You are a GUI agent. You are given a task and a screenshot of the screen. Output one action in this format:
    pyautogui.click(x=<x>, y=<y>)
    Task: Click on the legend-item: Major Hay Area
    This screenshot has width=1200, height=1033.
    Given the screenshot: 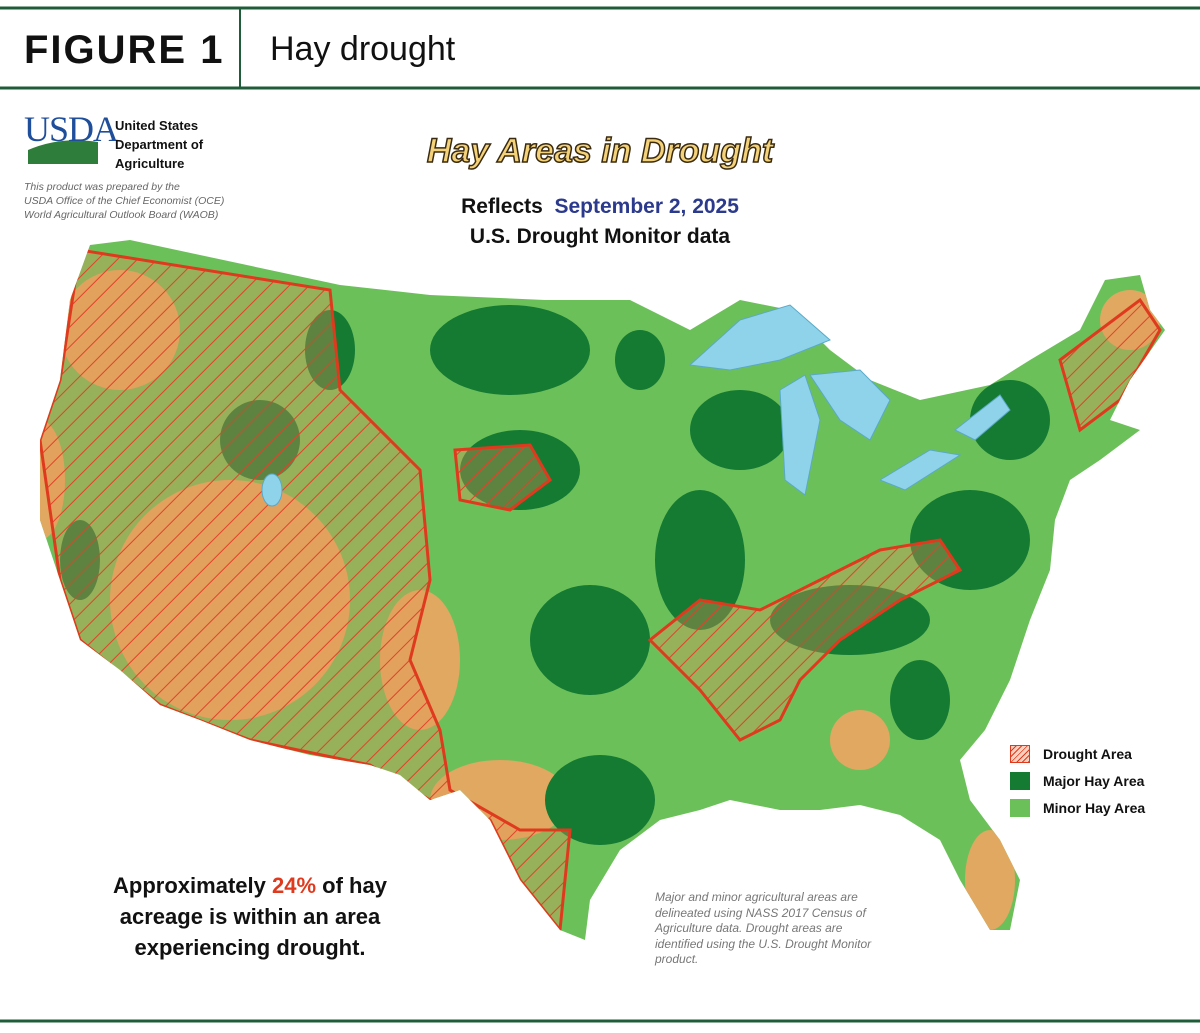 What is the action you would take?
    pyautogui.click(x=1077, y=780)
    